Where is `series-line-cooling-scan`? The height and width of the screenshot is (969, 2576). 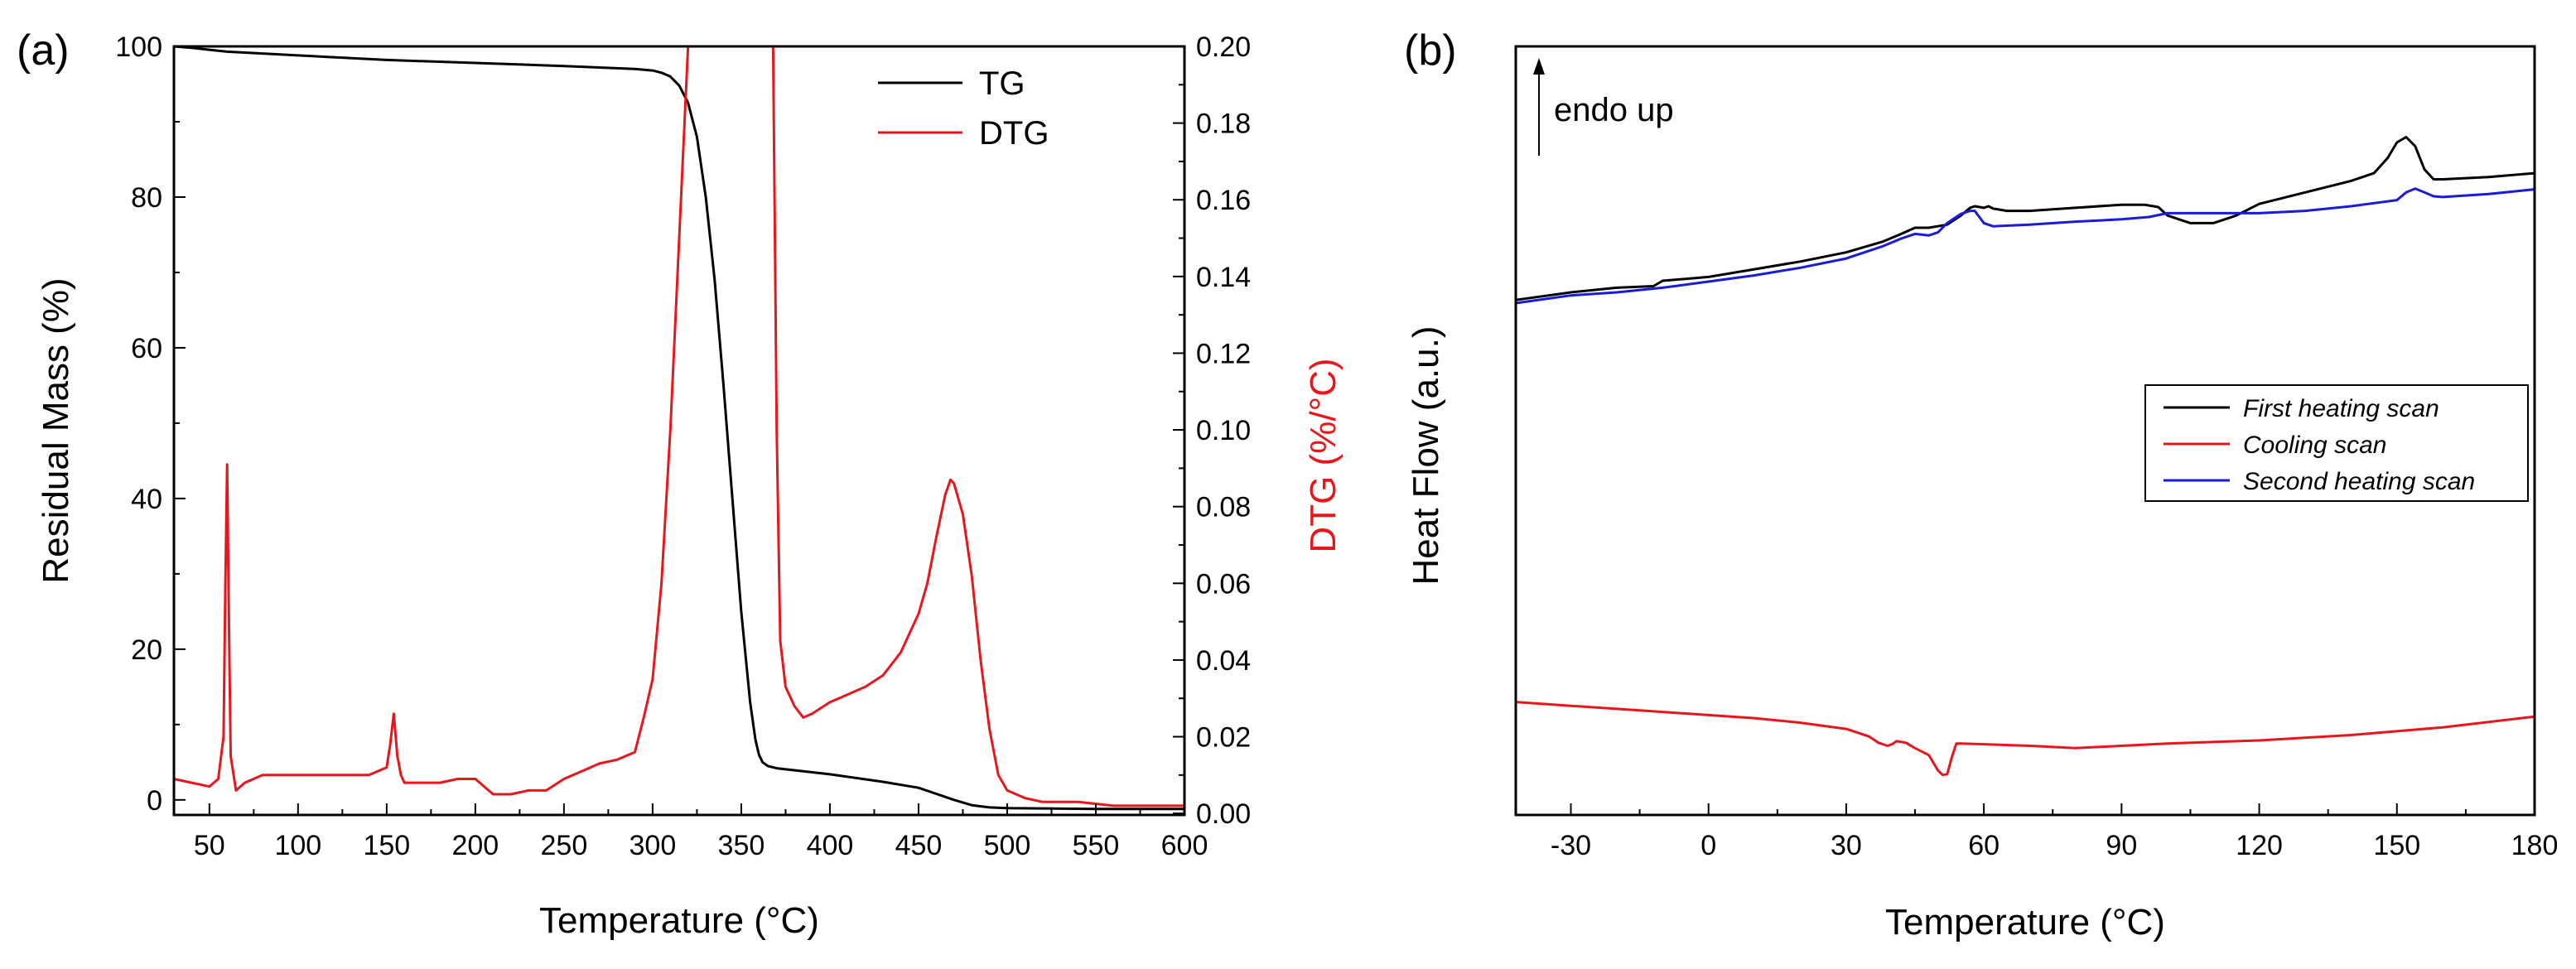
series-line-cooling-scan is located at coordinates (2025, 739).